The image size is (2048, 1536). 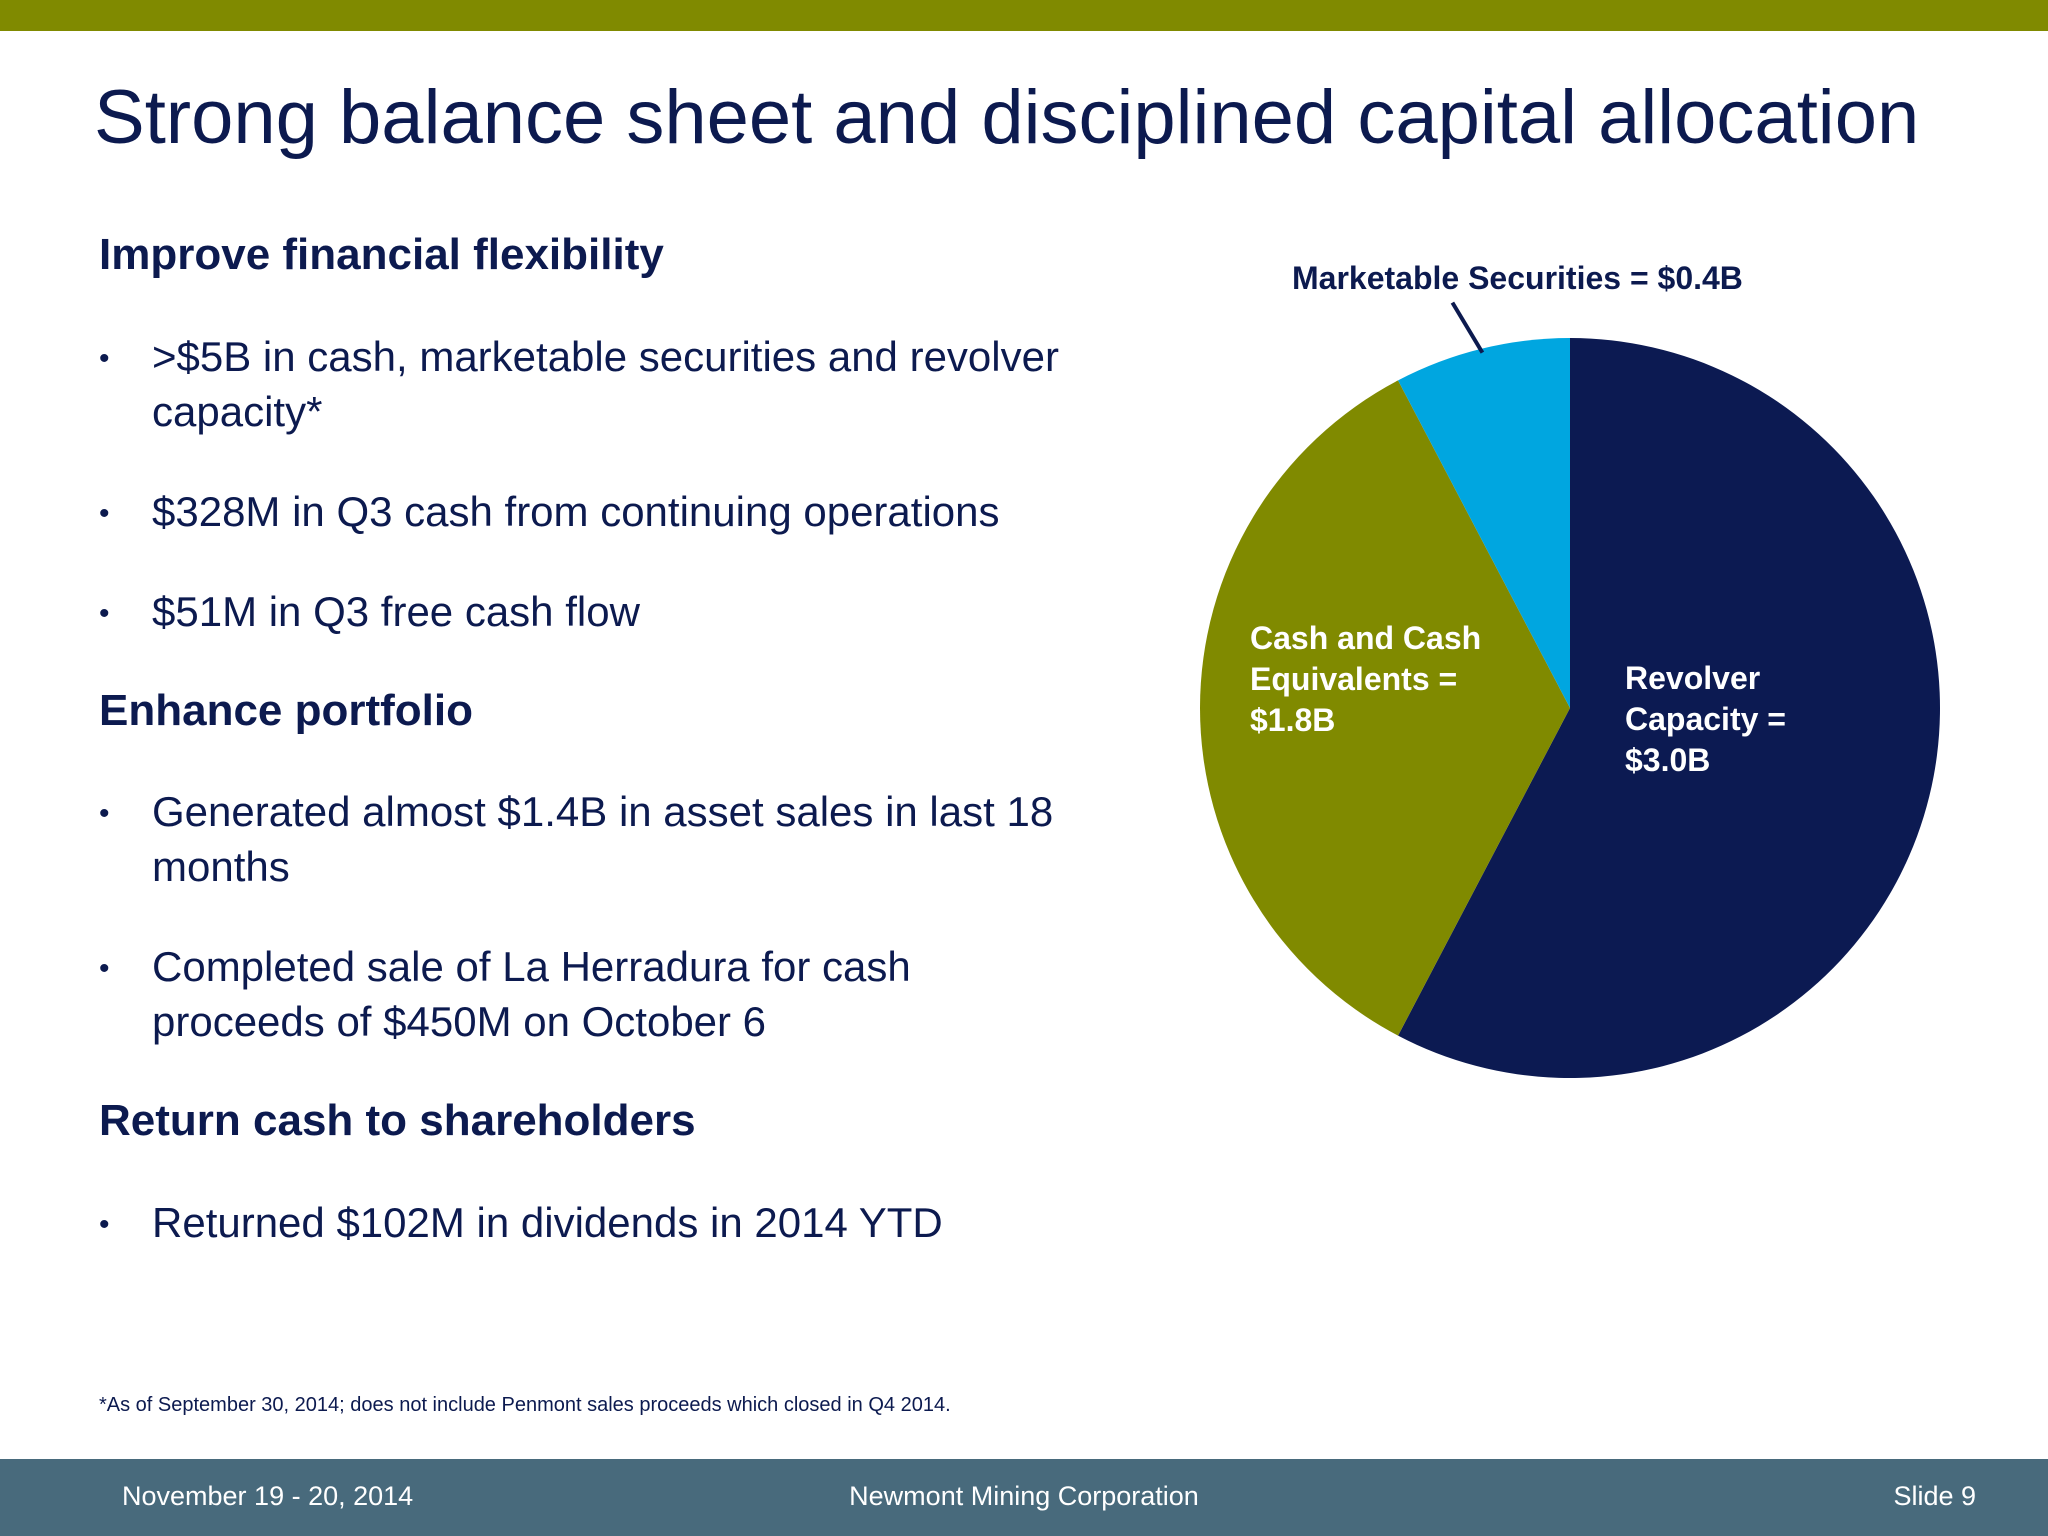 I want to click on pie-callout-label-2: Marketable Securities = $0.4B, so click(x=1517, y=278).